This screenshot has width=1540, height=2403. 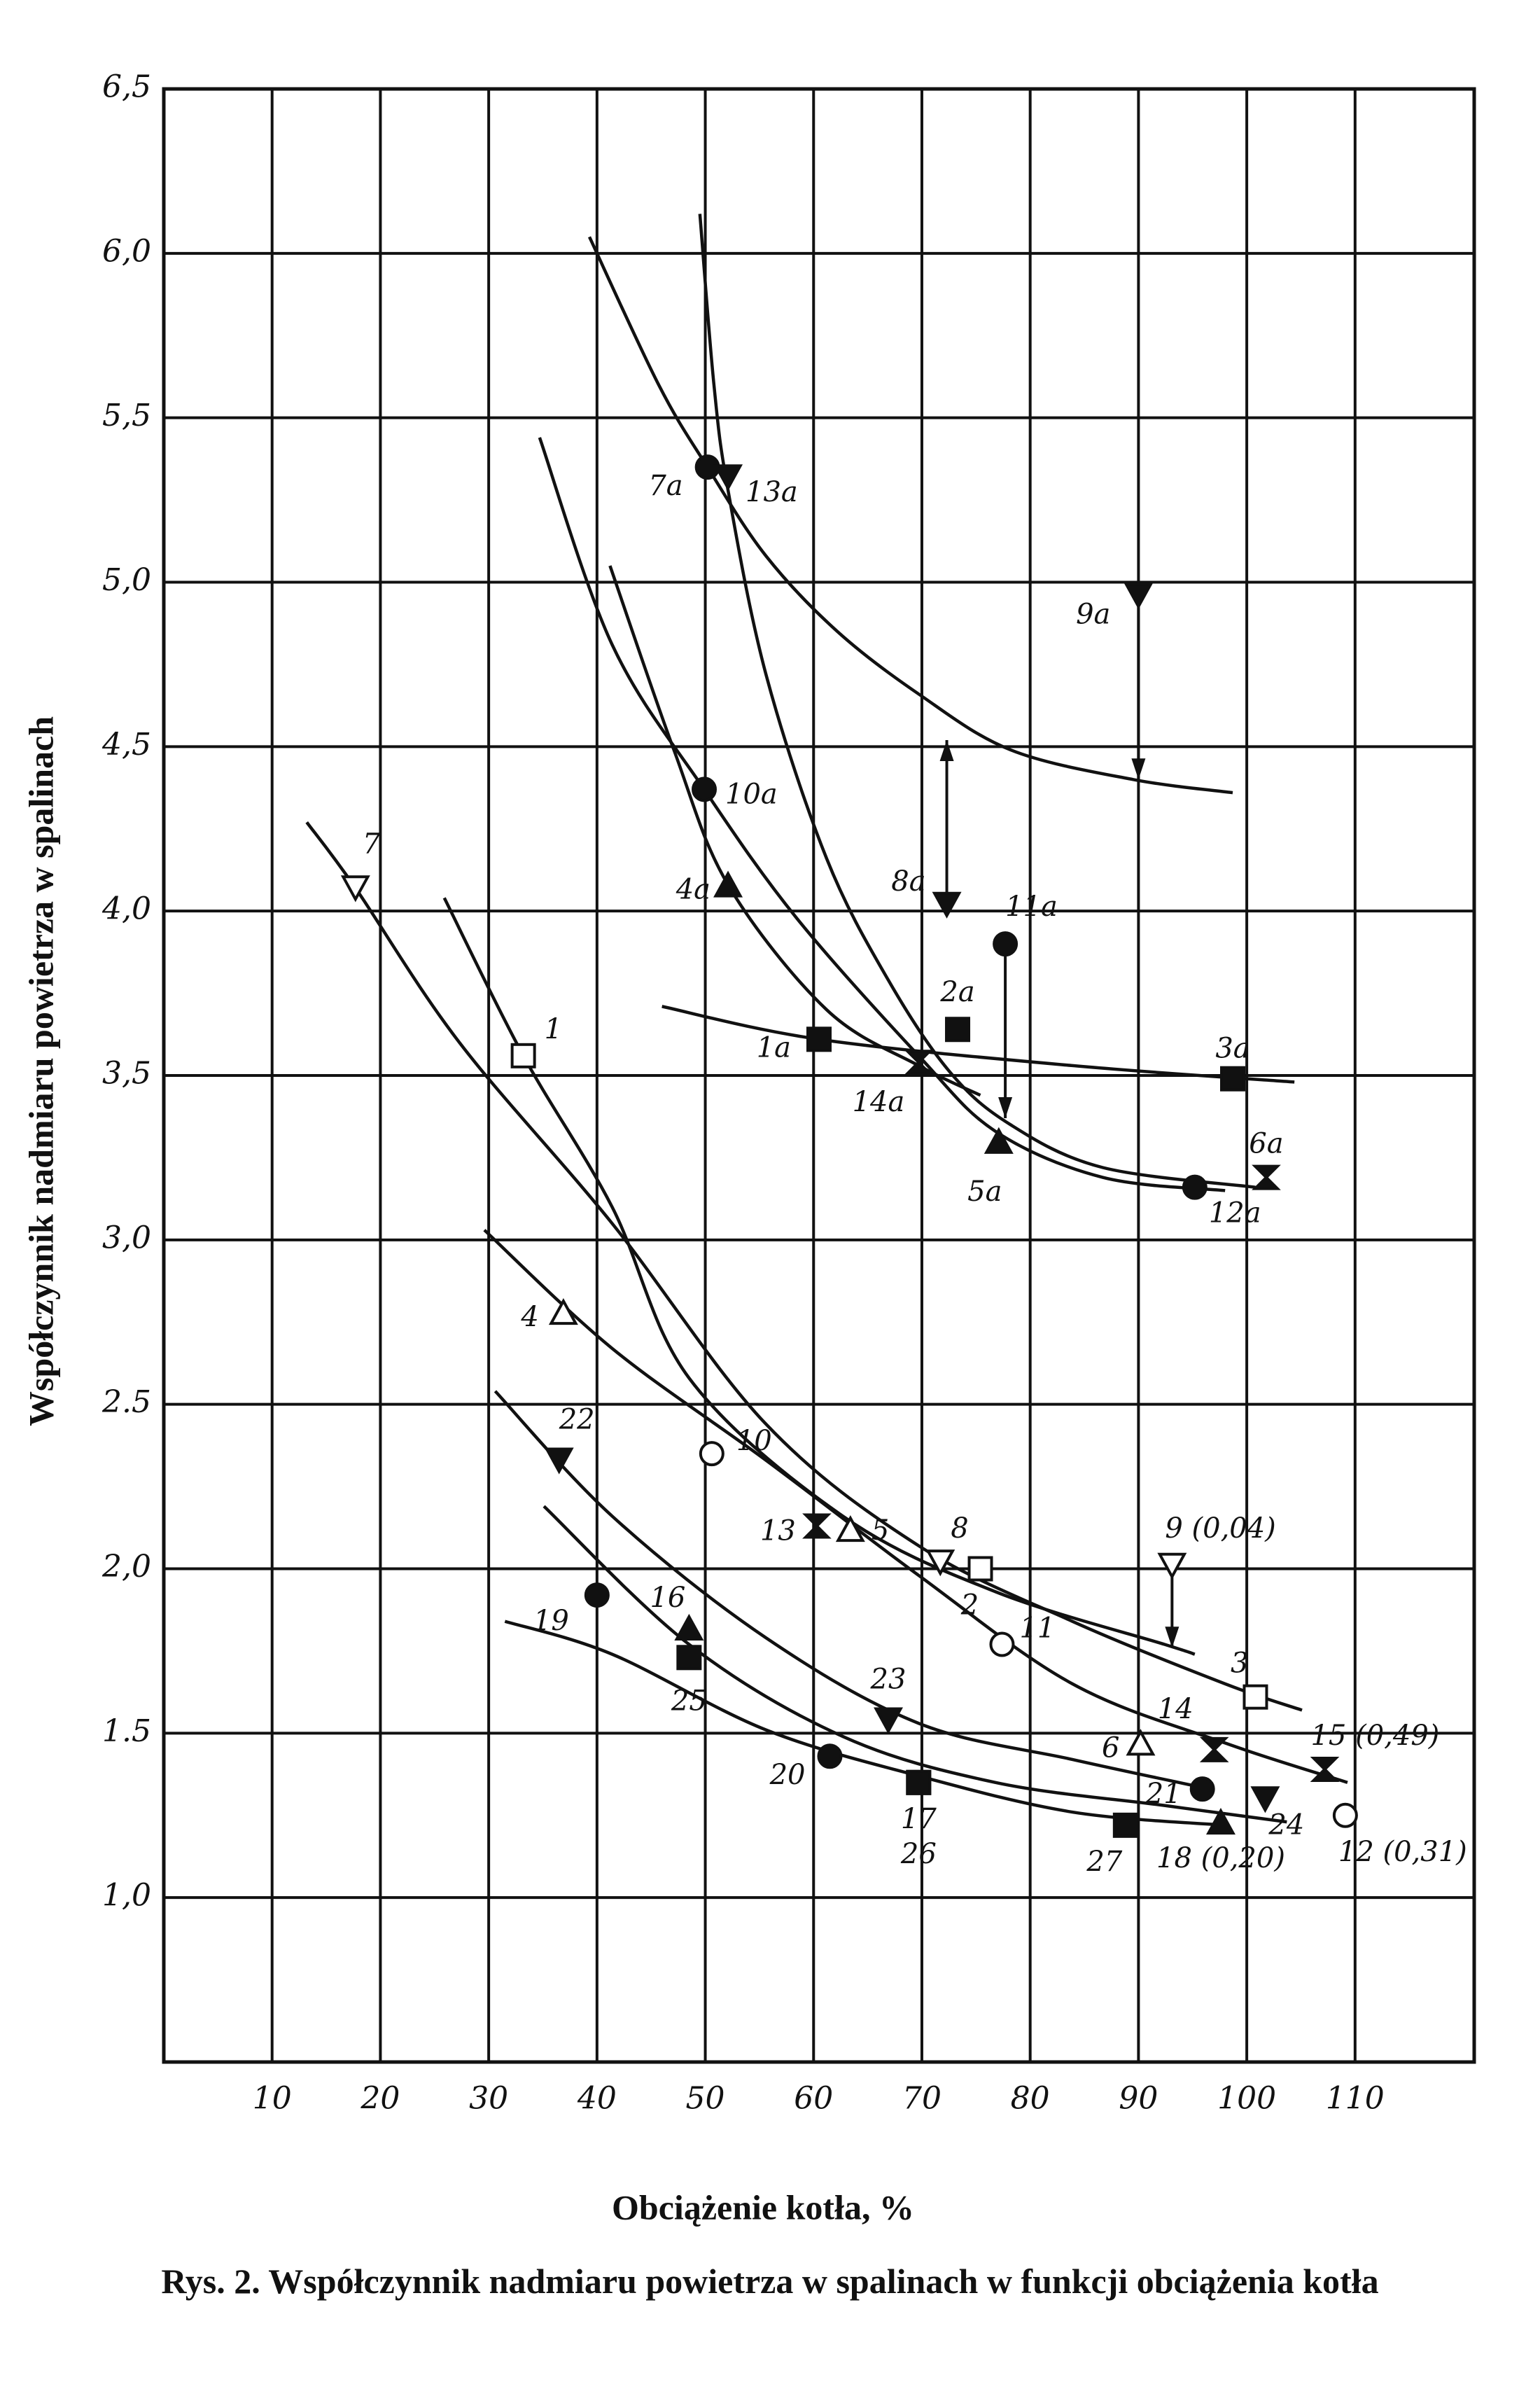 What do you see at coordinates (921, 2099) in the screenshot?
I see `x-tick-label: 70` at bounding box center [921, 2099].